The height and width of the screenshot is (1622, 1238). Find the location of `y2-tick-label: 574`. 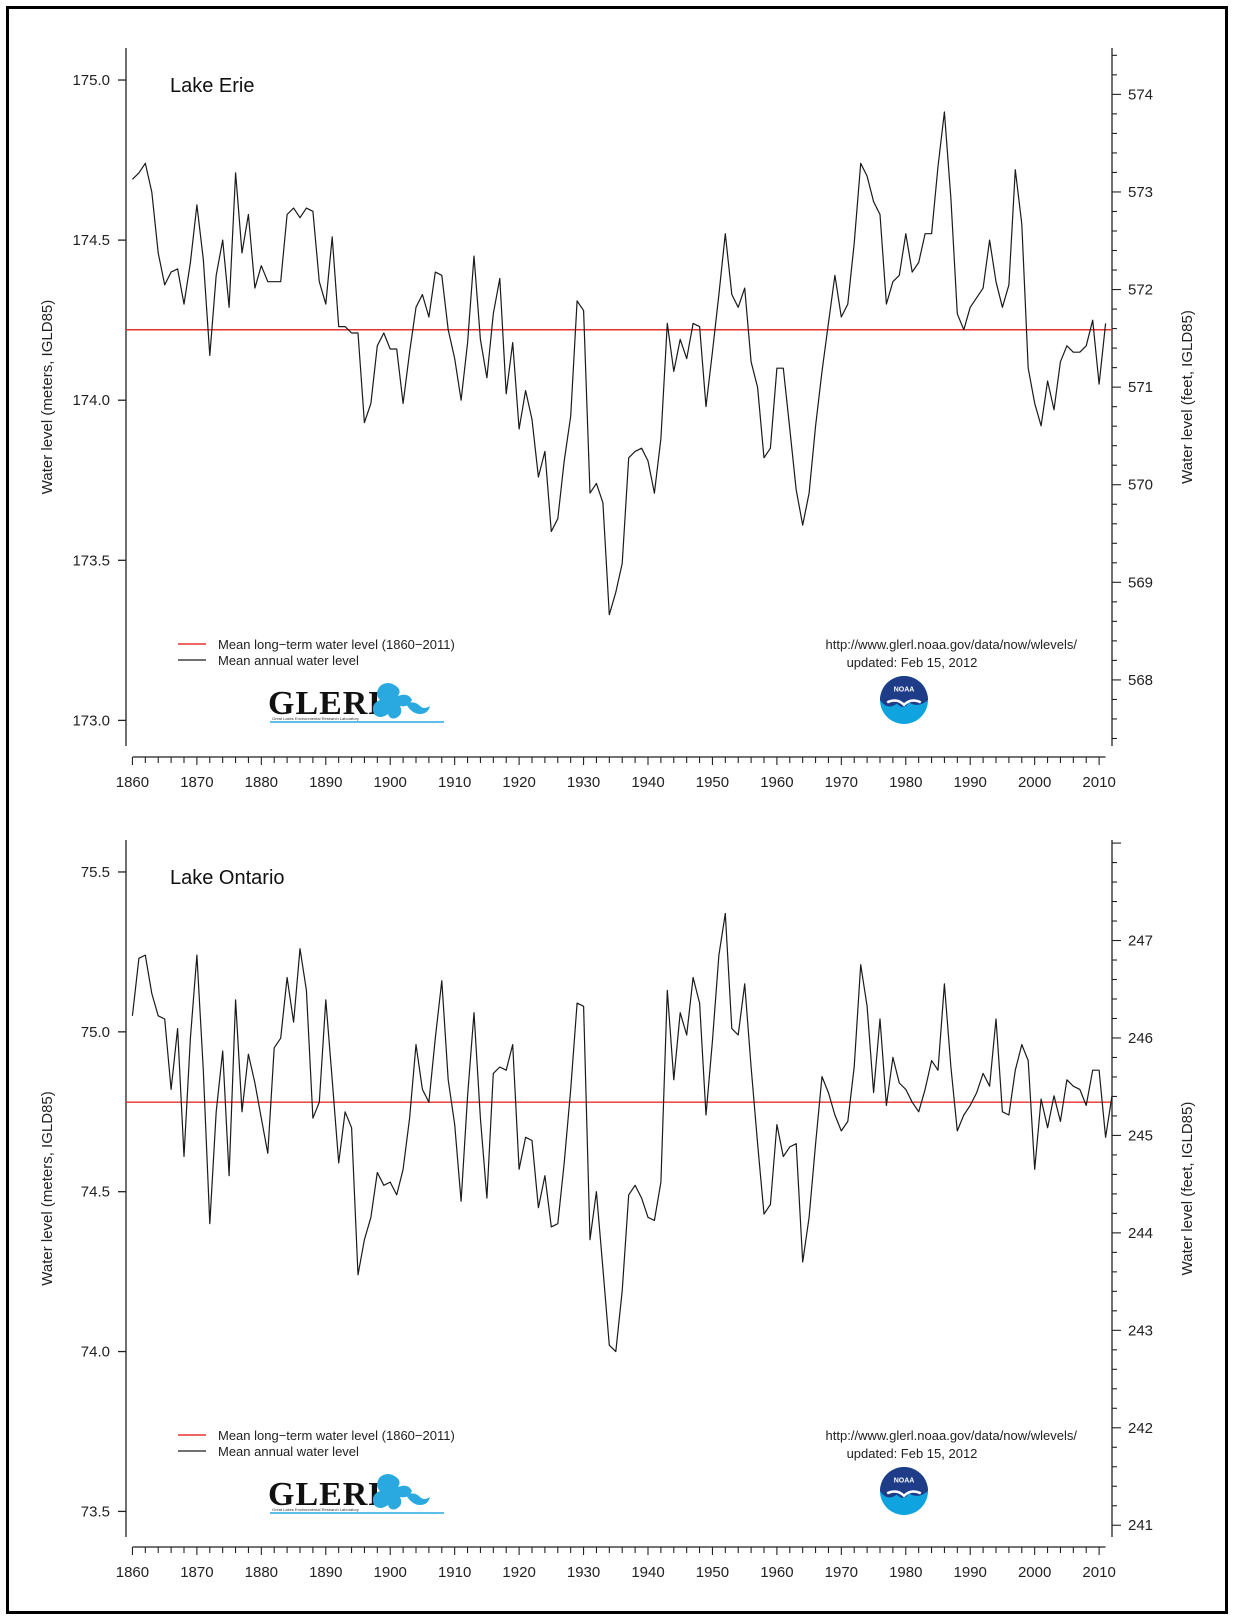

y2-tick-label: 574 is located at coordinates (1140, 94).